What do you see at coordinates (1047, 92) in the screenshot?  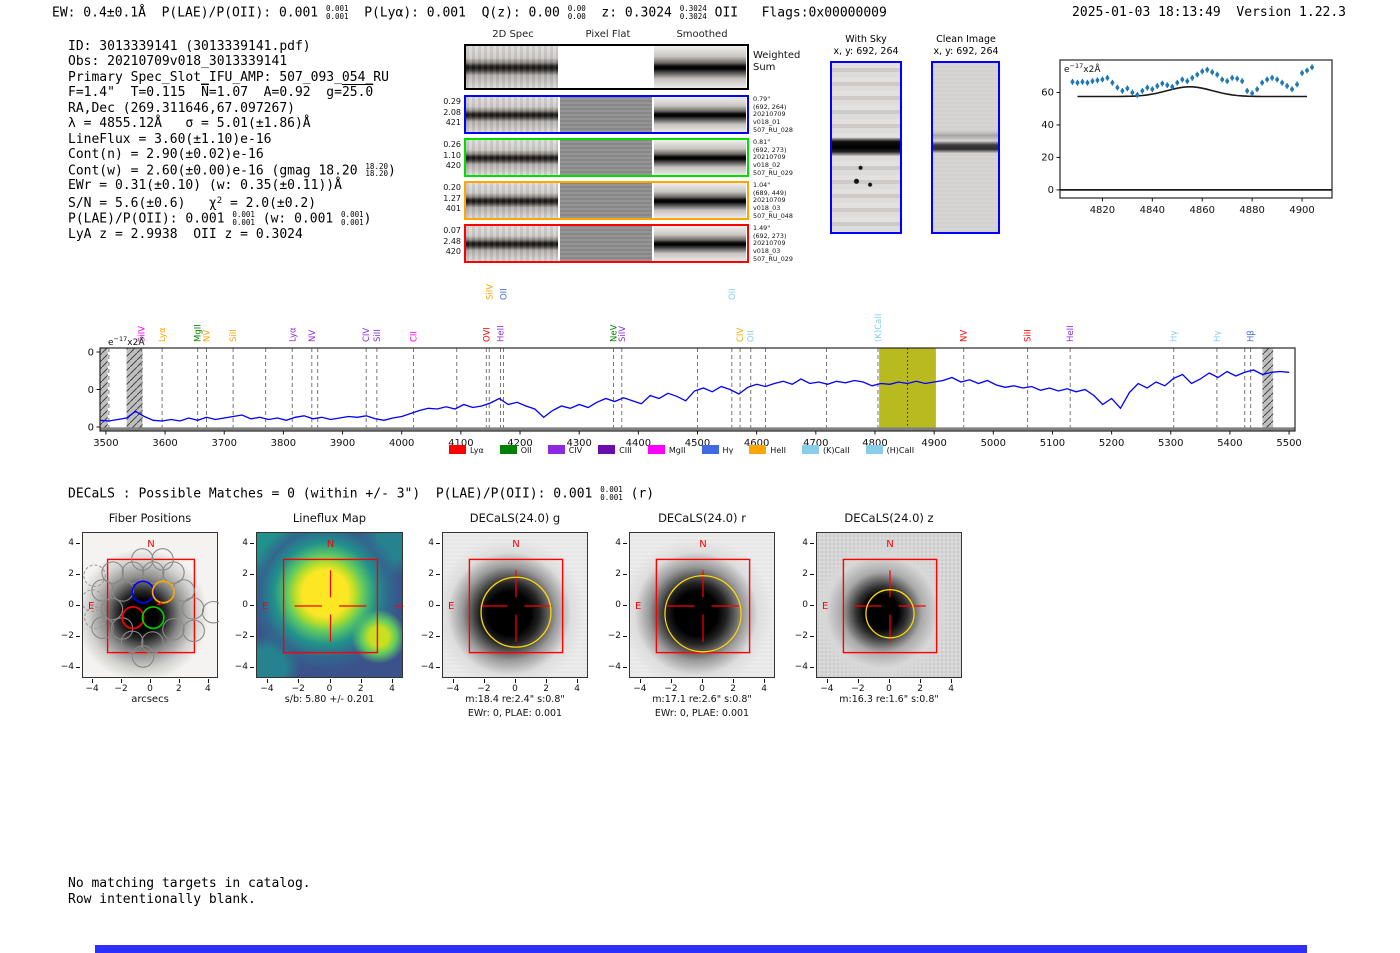 I see `svg-text: 60` at bounding box center [1047, 92].